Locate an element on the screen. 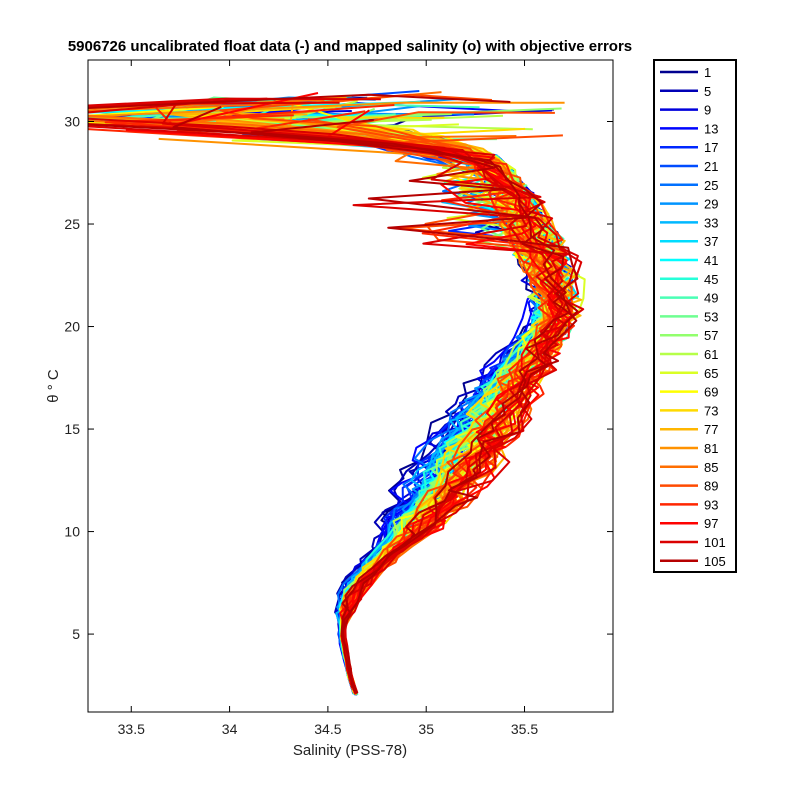 This screenshot has height=800, width=800. legend-label: 105 is located at coordinates (715, 561).